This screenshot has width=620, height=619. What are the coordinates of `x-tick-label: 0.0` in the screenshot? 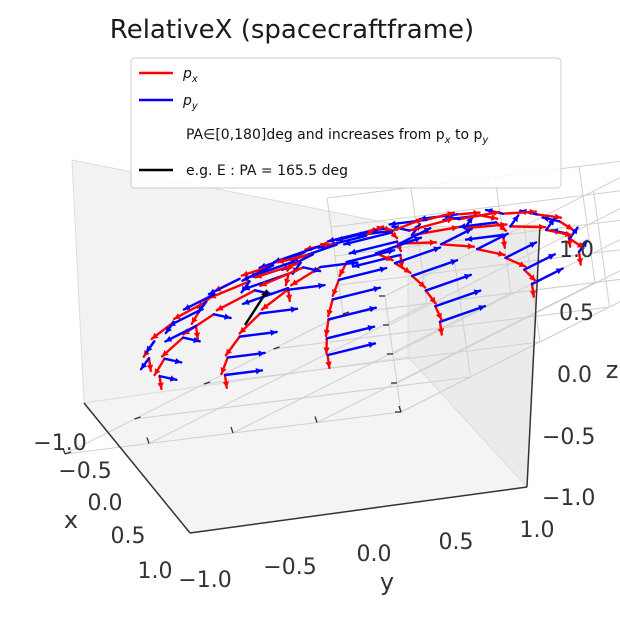 It's located at (105, 503).